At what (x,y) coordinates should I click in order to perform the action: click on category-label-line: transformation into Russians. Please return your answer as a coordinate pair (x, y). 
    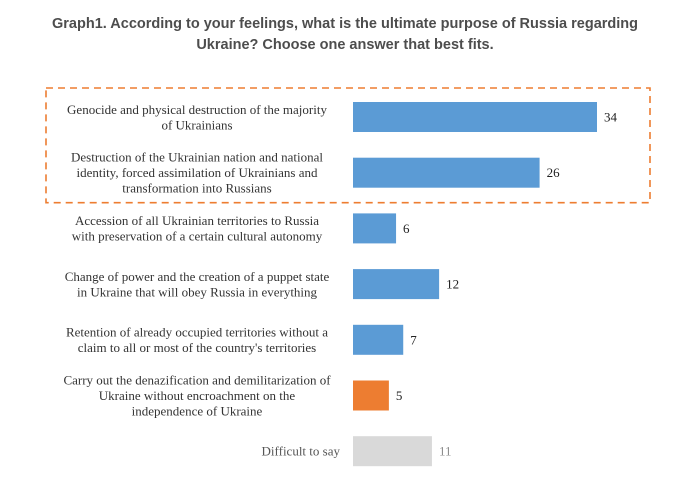
    Looking at the image, I should click on (197, 188).